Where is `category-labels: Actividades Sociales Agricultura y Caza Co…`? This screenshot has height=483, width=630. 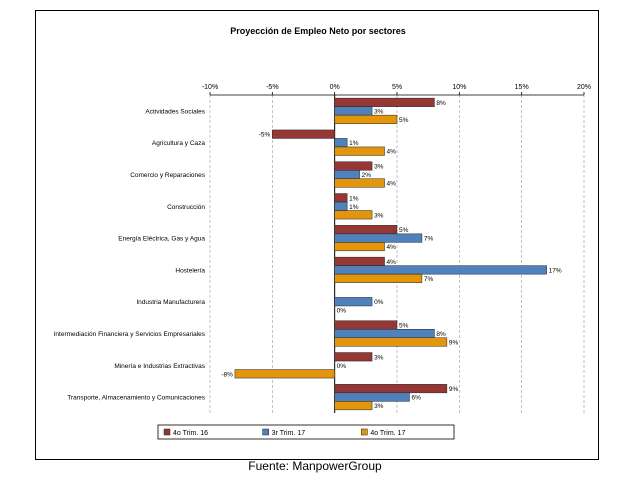 category-labels: Actividades Sociales Agricultura y Caza Co… is located at coordinates (130, 254).